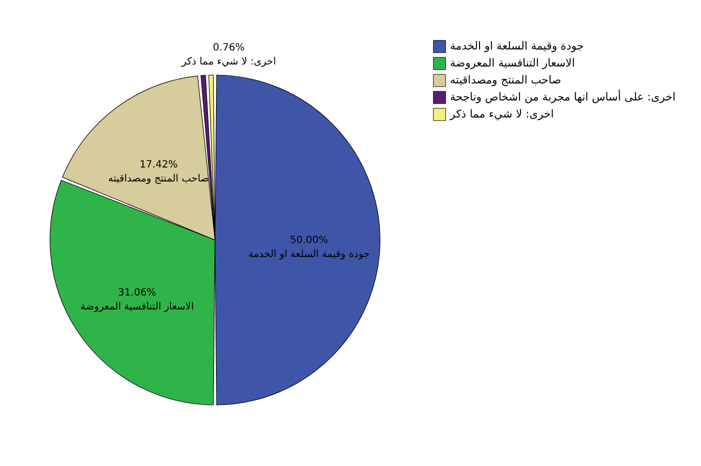 The height and width of the screenshot is (466, 701). Describe the element at coordinates (137, 293) in the screenshot. I see `data-label: 31.06%` at that location.